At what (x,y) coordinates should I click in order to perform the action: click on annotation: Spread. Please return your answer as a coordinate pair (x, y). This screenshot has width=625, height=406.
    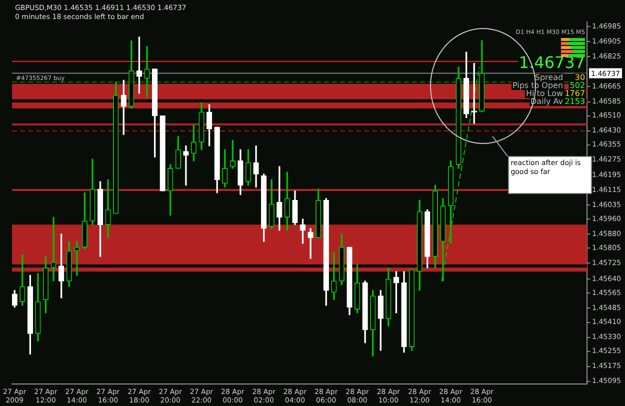
    Looking at the image, I should click on (549, 77).